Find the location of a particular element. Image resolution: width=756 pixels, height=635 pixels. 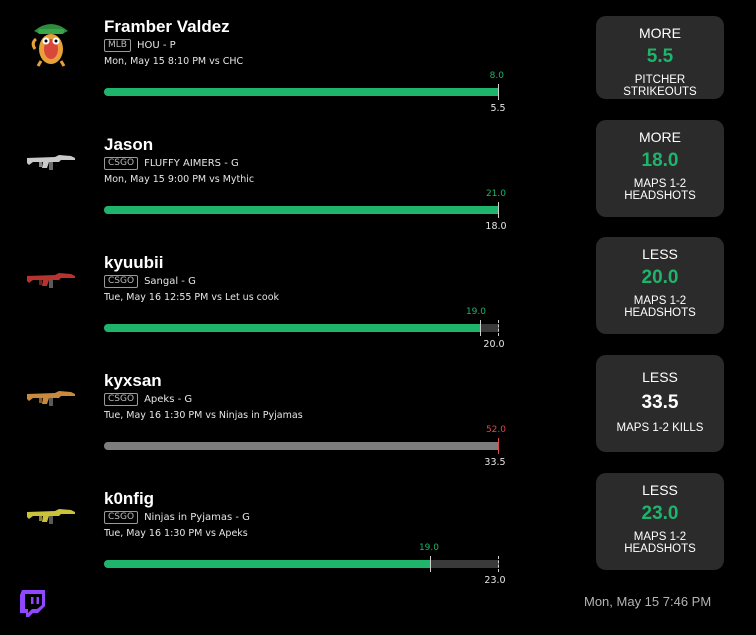

player-name: k0nfig is located at coordinates (129, 498).